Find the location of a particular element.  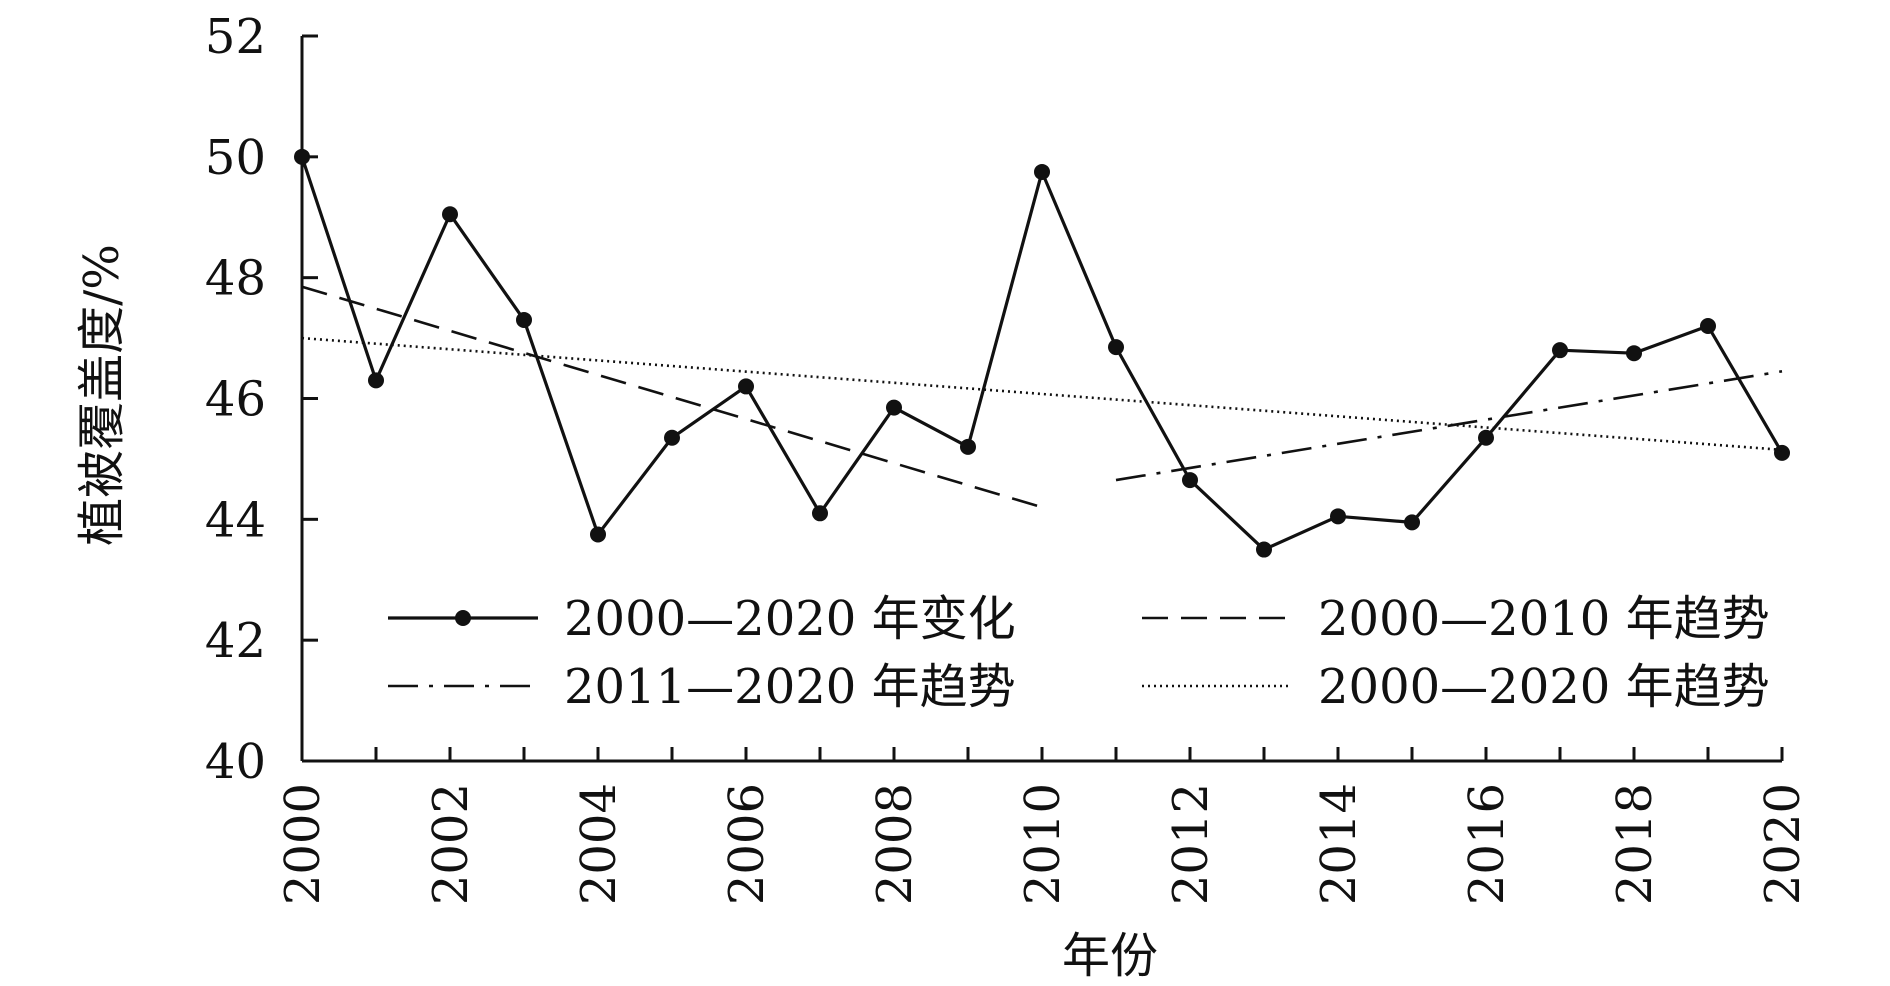

y-tick-label: 42 is located at coordinates (235, 641).